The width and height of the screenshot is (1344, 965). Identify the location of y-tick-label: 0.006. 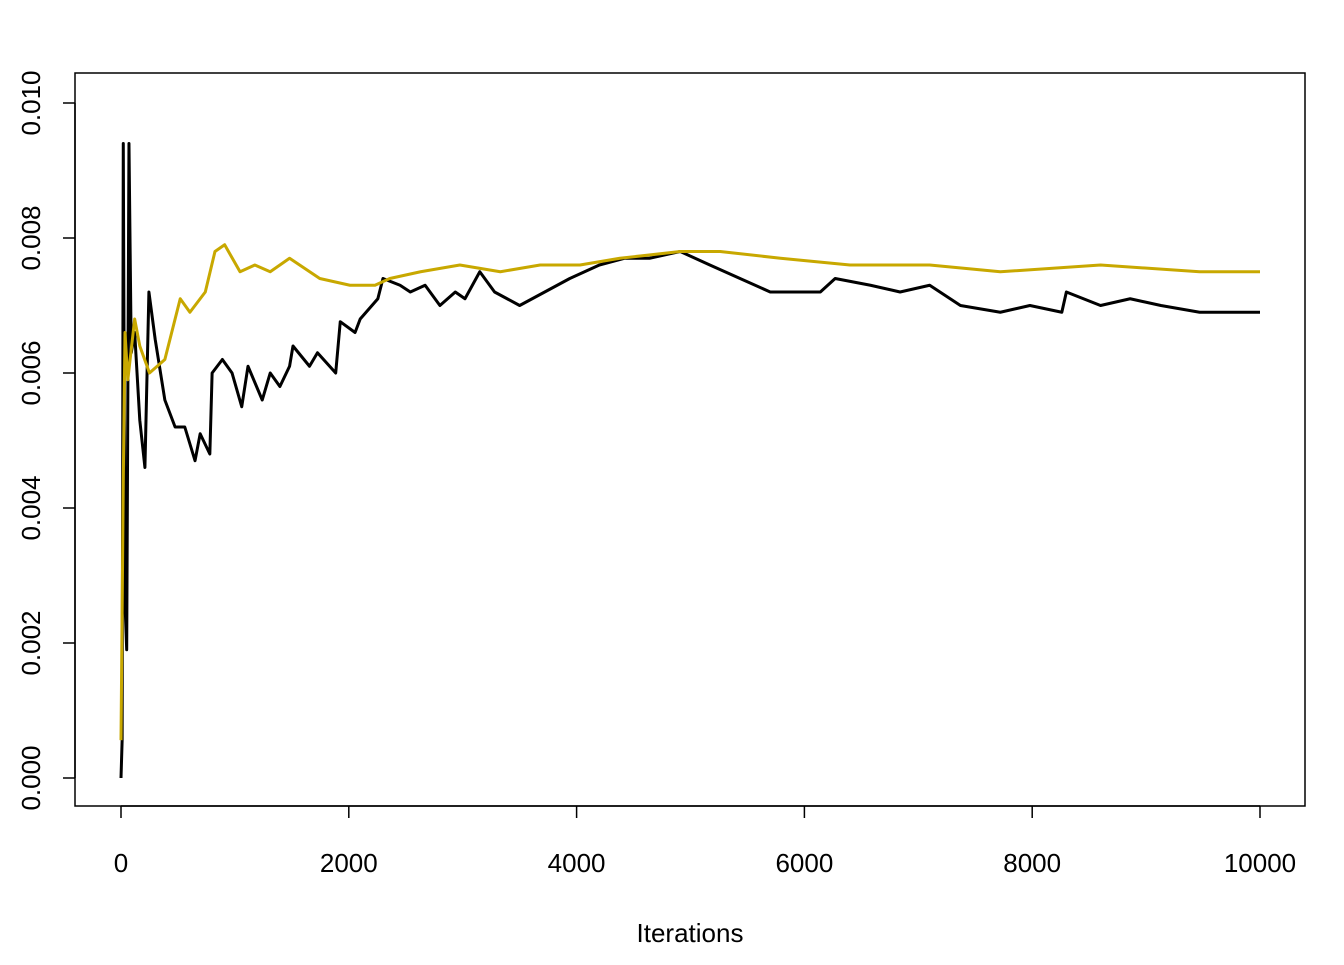
(31, 372).